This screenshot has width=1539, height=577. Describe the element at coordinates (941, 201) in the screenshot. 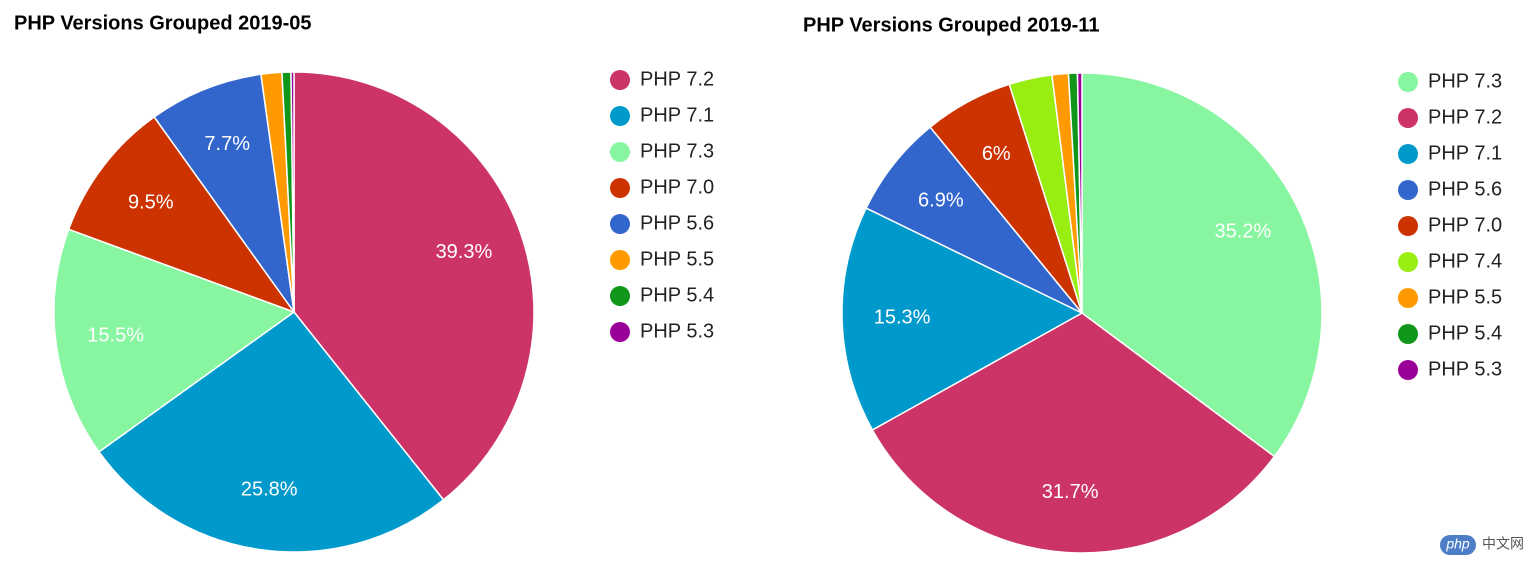

I see `slice-label: 6.9%` at that location.